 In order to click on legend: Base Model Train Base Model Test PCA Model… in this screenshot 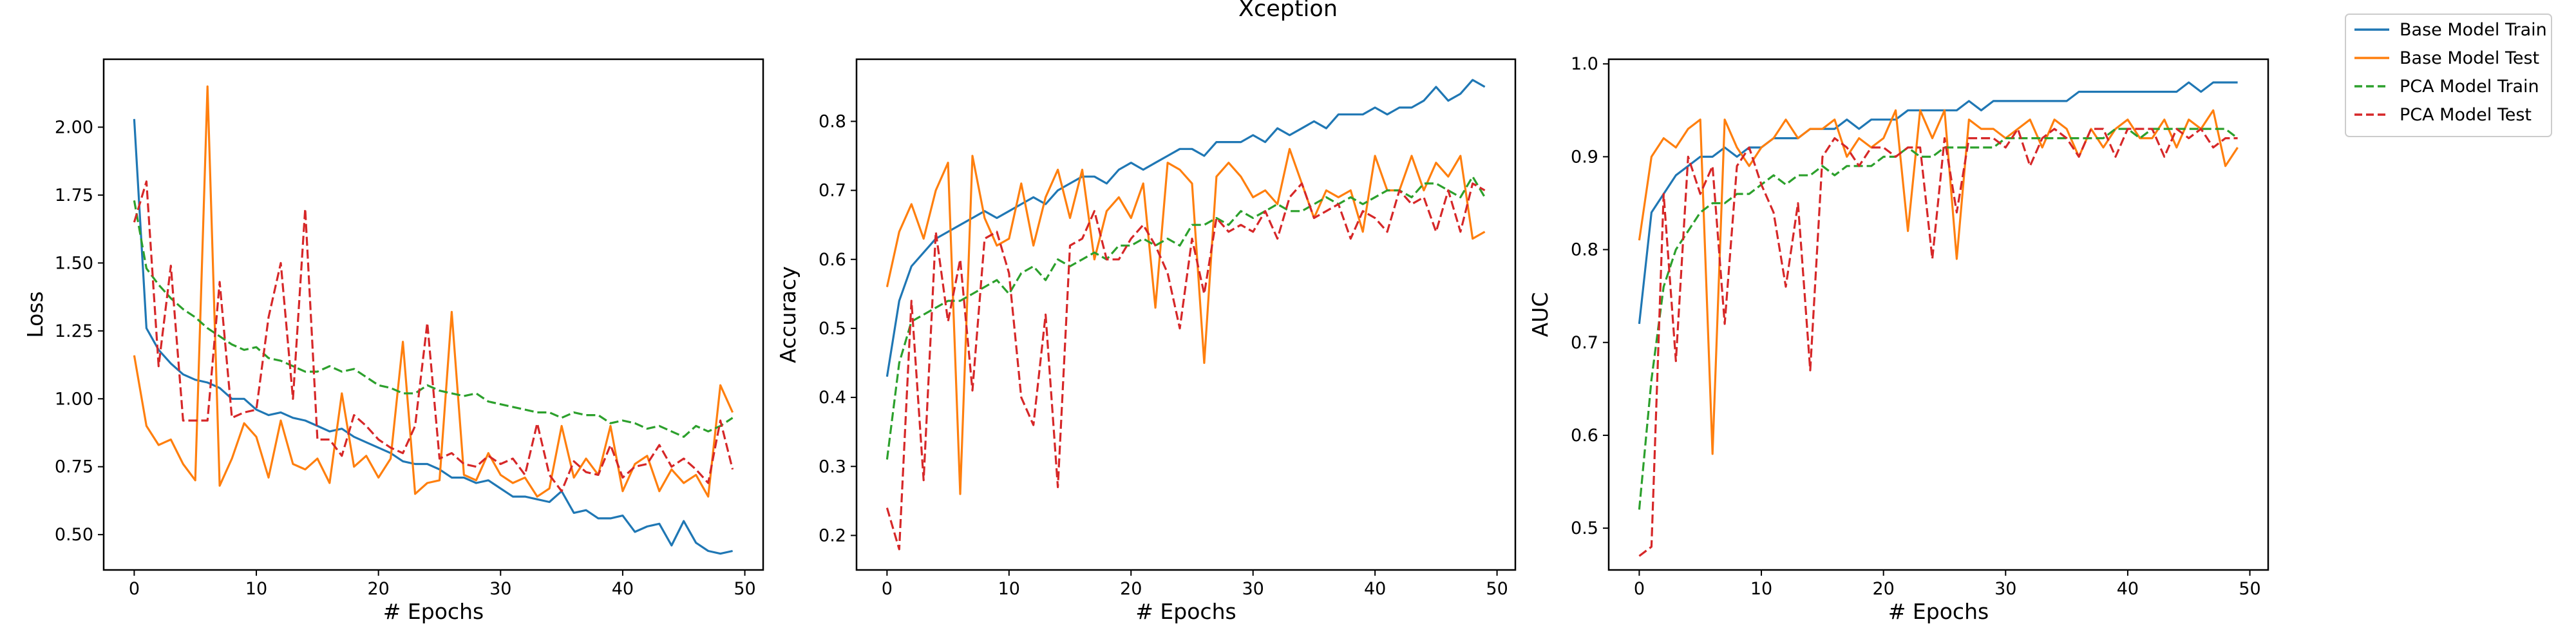, I will do `click(2448, 75)`.